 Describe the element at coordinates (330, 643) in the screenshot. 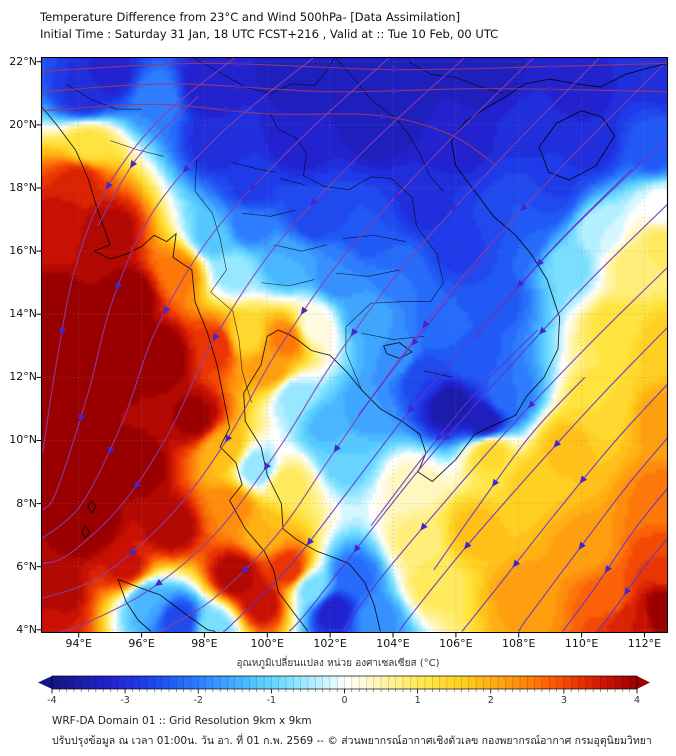

I see `x-tick-label: 102°E` at that location.